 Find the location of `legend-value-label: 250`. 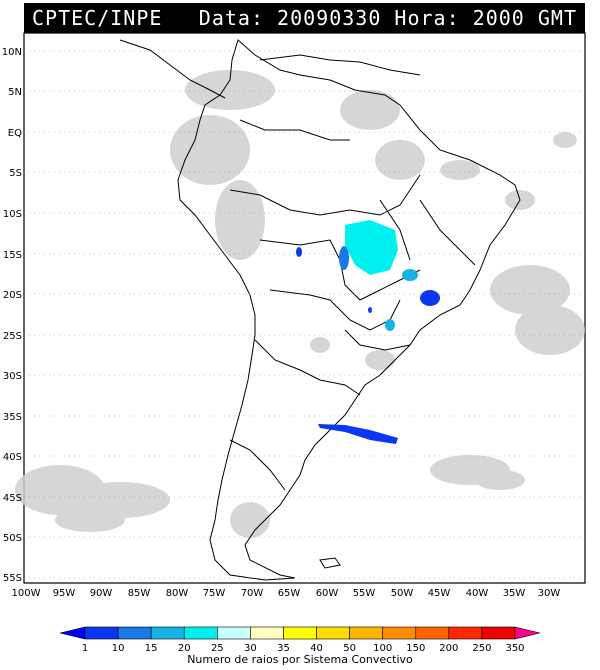

legend-value-label: 250 is located at coordinates (481, 648).